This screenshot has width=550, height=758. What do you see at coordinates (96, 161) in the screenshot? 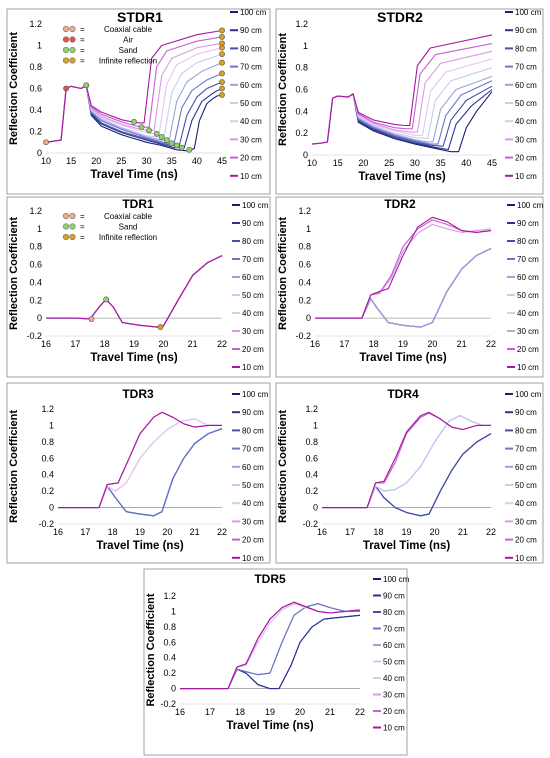
I see `x-tick-label: 20` at bounding box center [96, 161].